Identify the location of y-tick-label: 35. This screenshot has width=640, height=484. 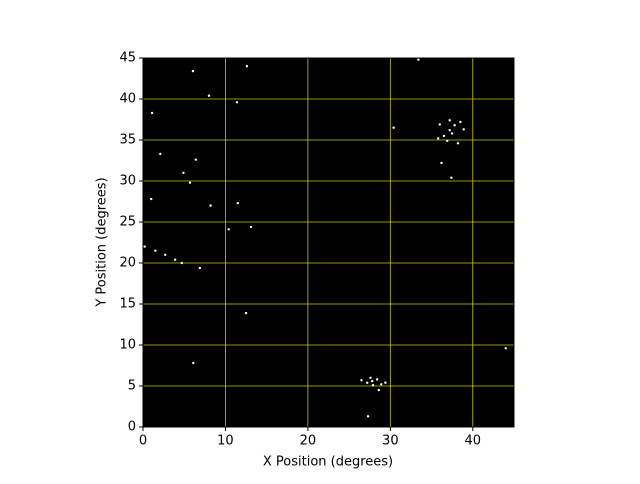
(127, 140).